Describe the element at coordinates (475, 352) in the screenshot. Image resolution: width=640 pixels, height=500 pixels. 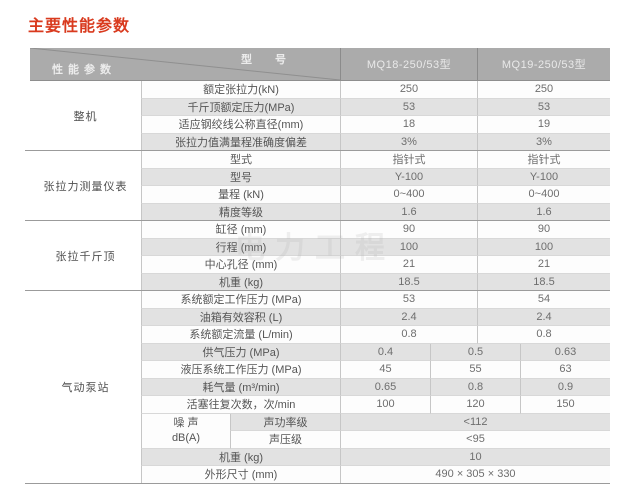
I see `param-value: 0.5` at that location.